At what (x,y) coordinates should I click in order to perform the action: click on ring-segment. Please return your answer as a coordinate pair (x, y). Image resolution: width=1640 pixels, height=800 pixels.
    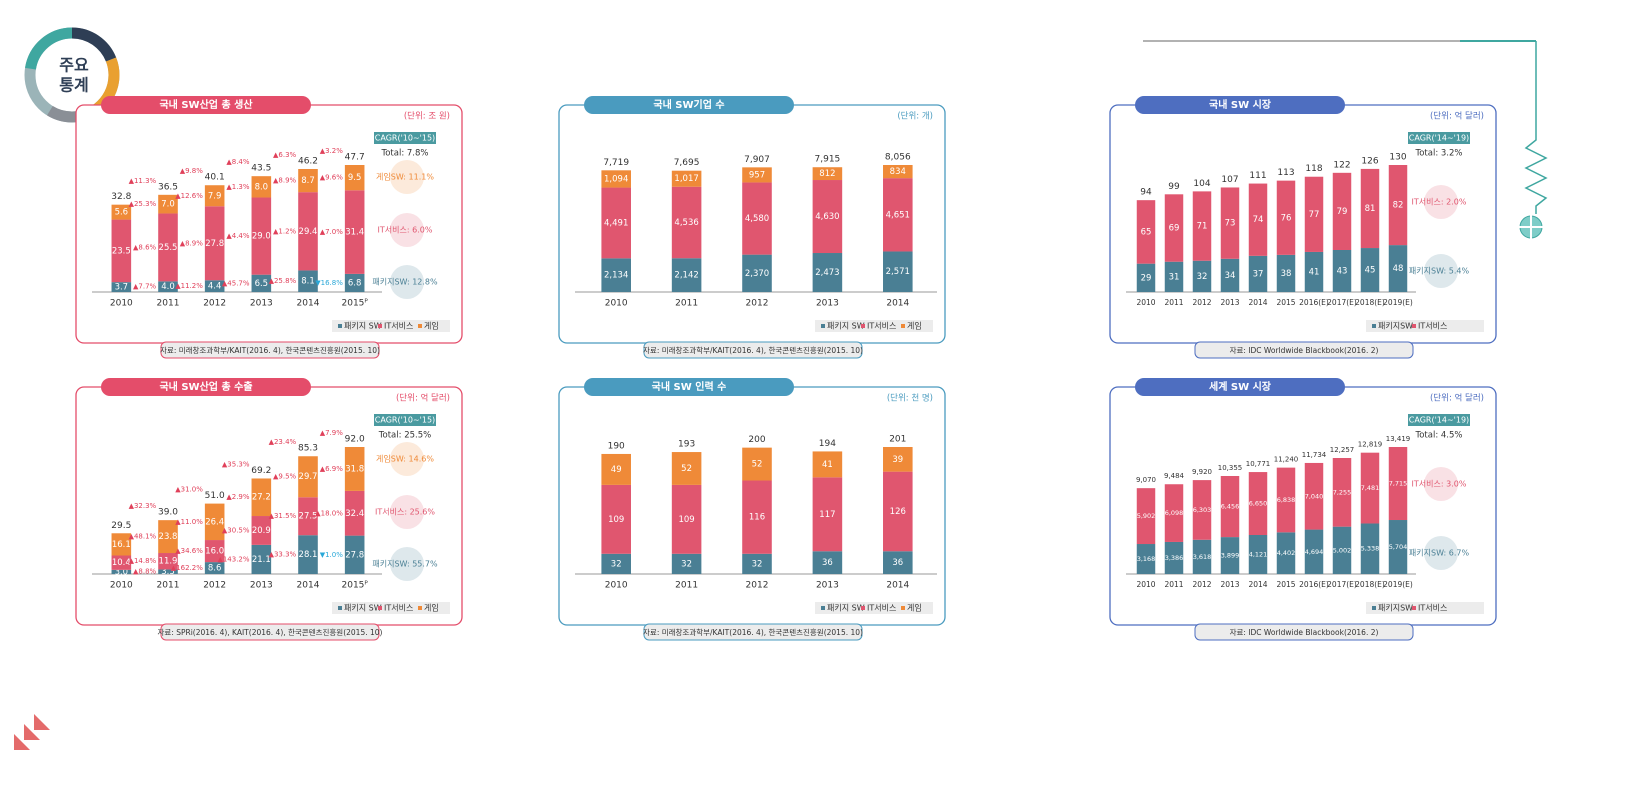
    Looking at the image, I should click on (72, 75).